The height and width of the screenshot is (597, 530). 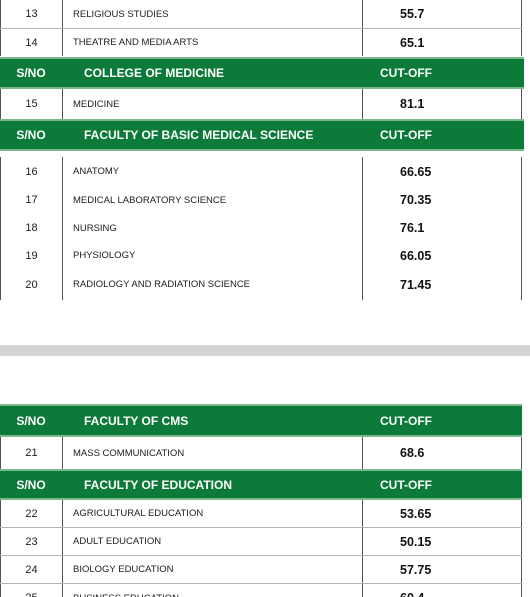 I want to click on table-row: 13 RELIGIOUS STUDIES 55.7, so click(x=261, y=14).